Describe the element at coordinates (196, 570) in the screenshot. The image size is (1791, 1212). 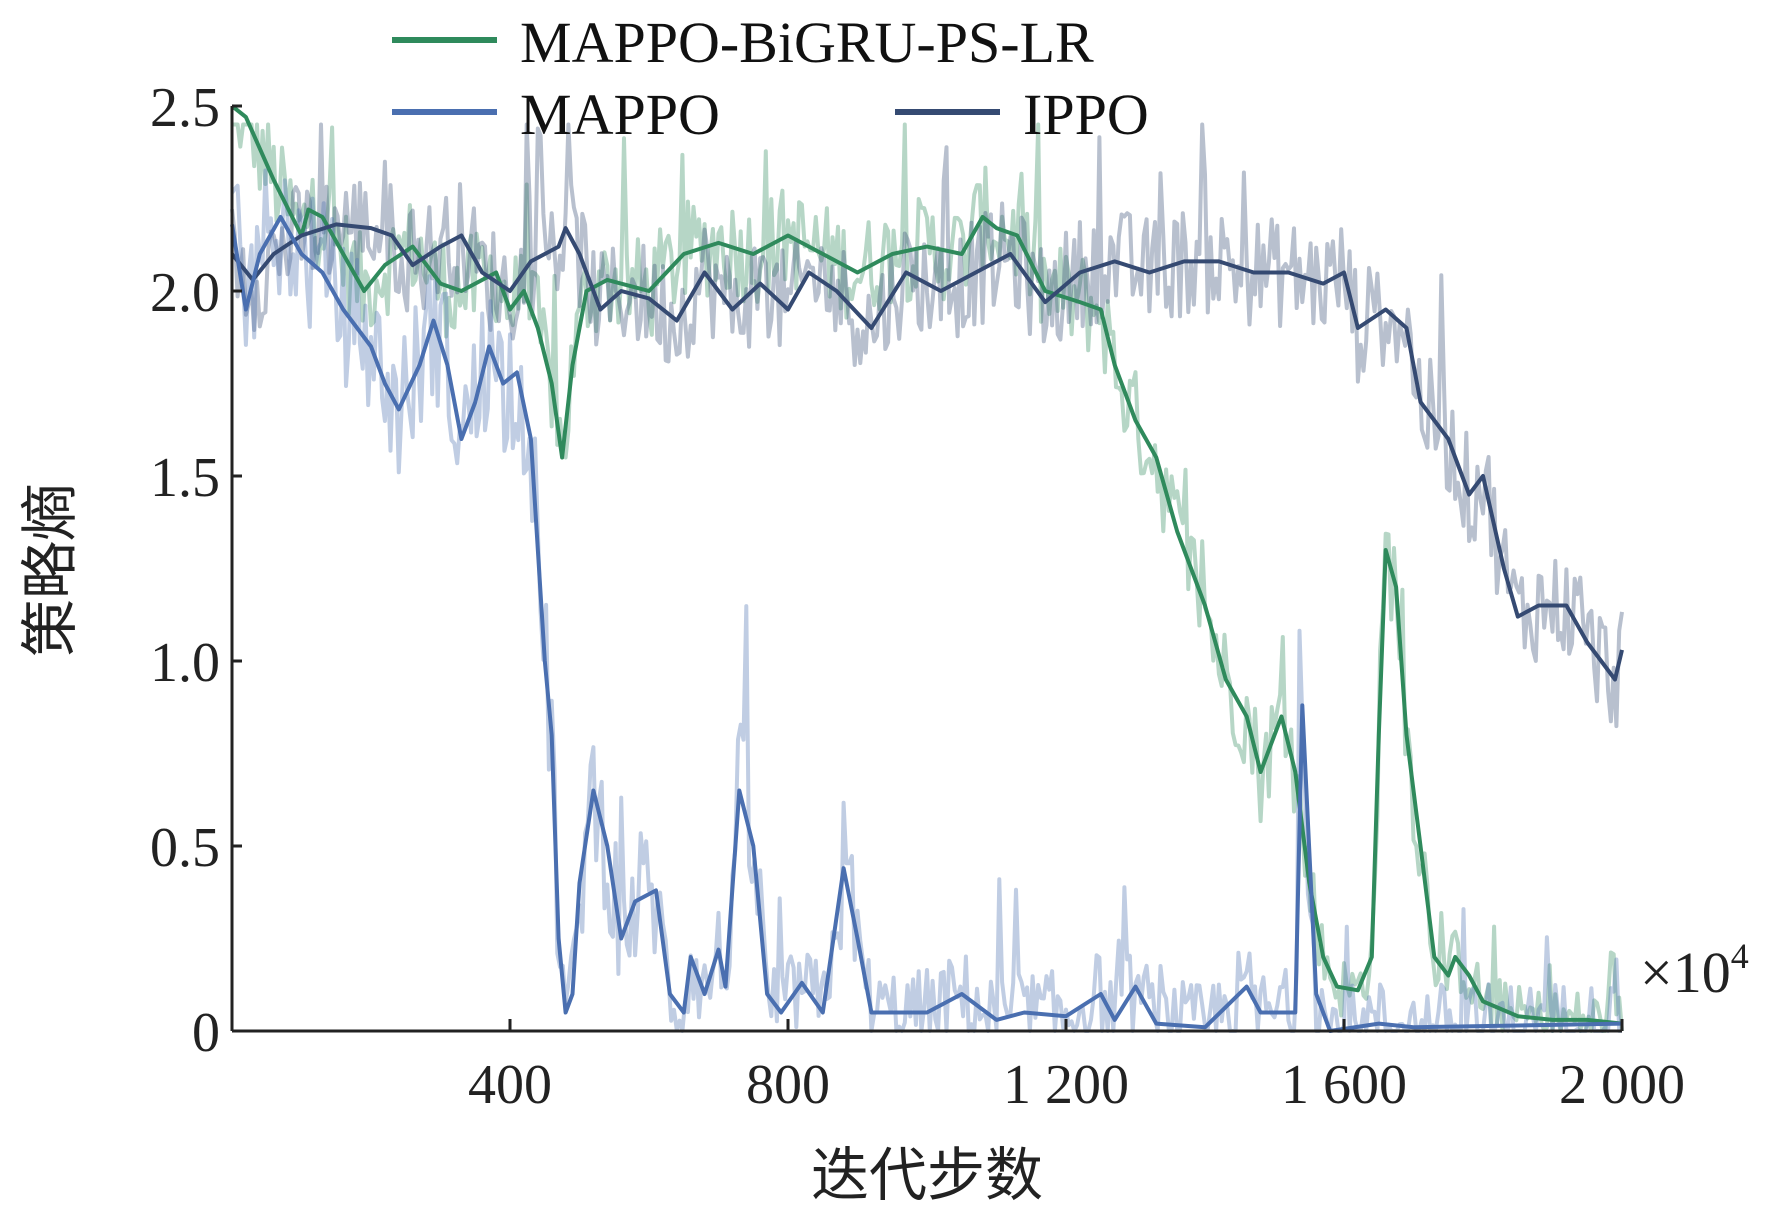
I see `y-ticks: 0 0.5 1.0 1.5 2.0 2.5` at that location.